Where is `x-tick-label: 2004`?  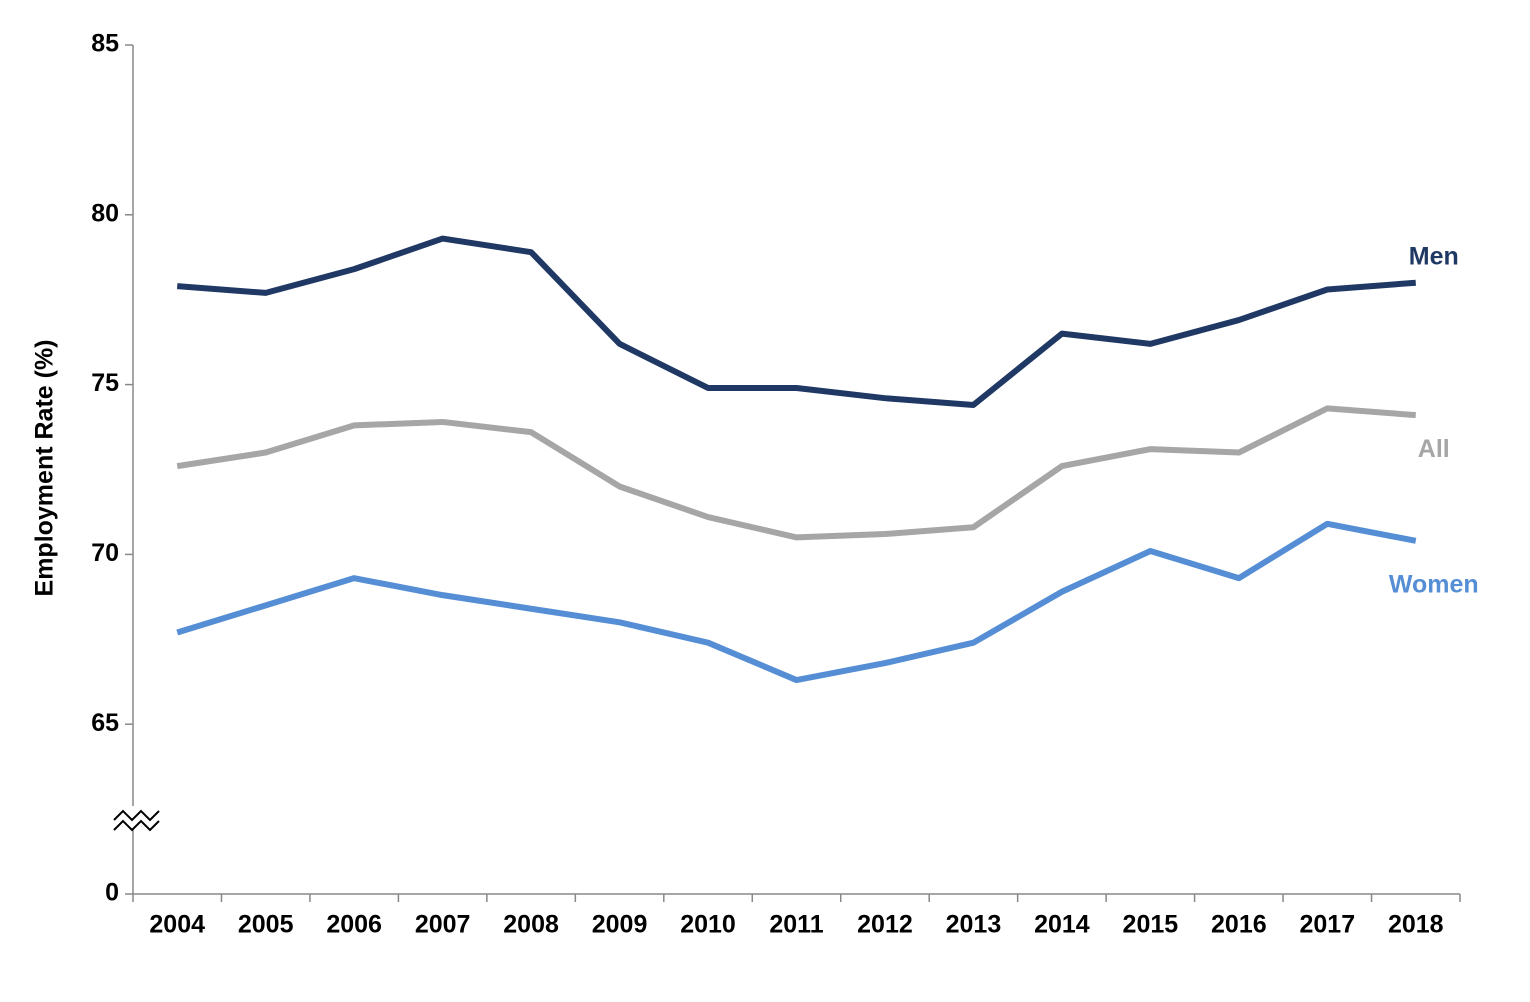 x-tick-label: 2004 is located at coordinates (177, 925).